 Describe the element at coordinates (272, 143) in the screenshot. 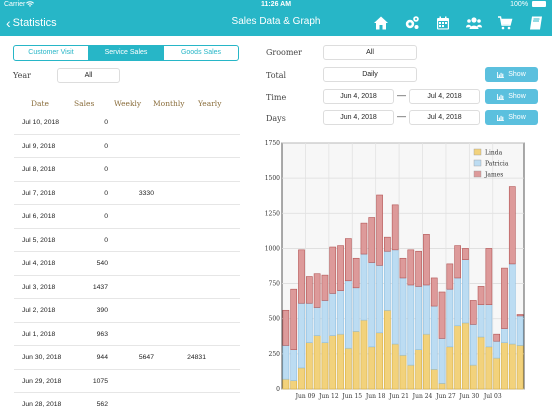

I see `y-tick-label: 1750` at that location.